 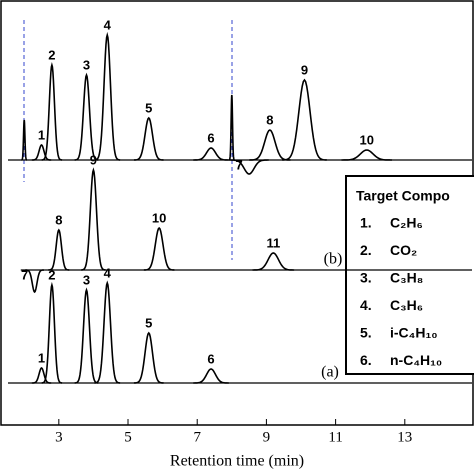 I want to click on legend-compound: C₂H₆, so click(x=406, y=223).